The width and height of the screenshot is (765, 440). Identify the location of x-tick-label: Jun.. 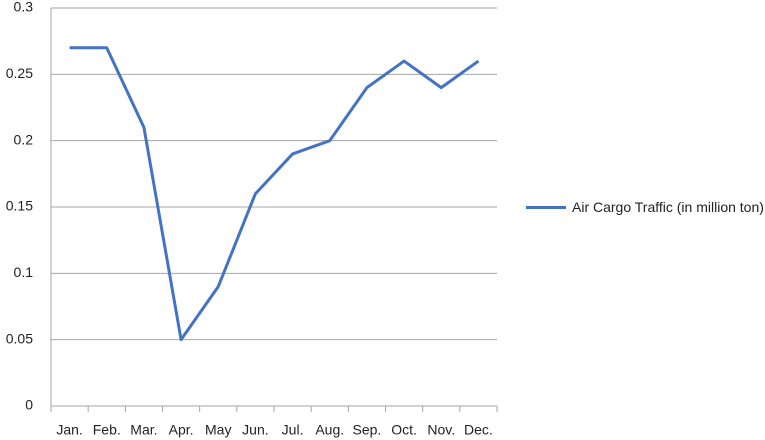
(255, 430).